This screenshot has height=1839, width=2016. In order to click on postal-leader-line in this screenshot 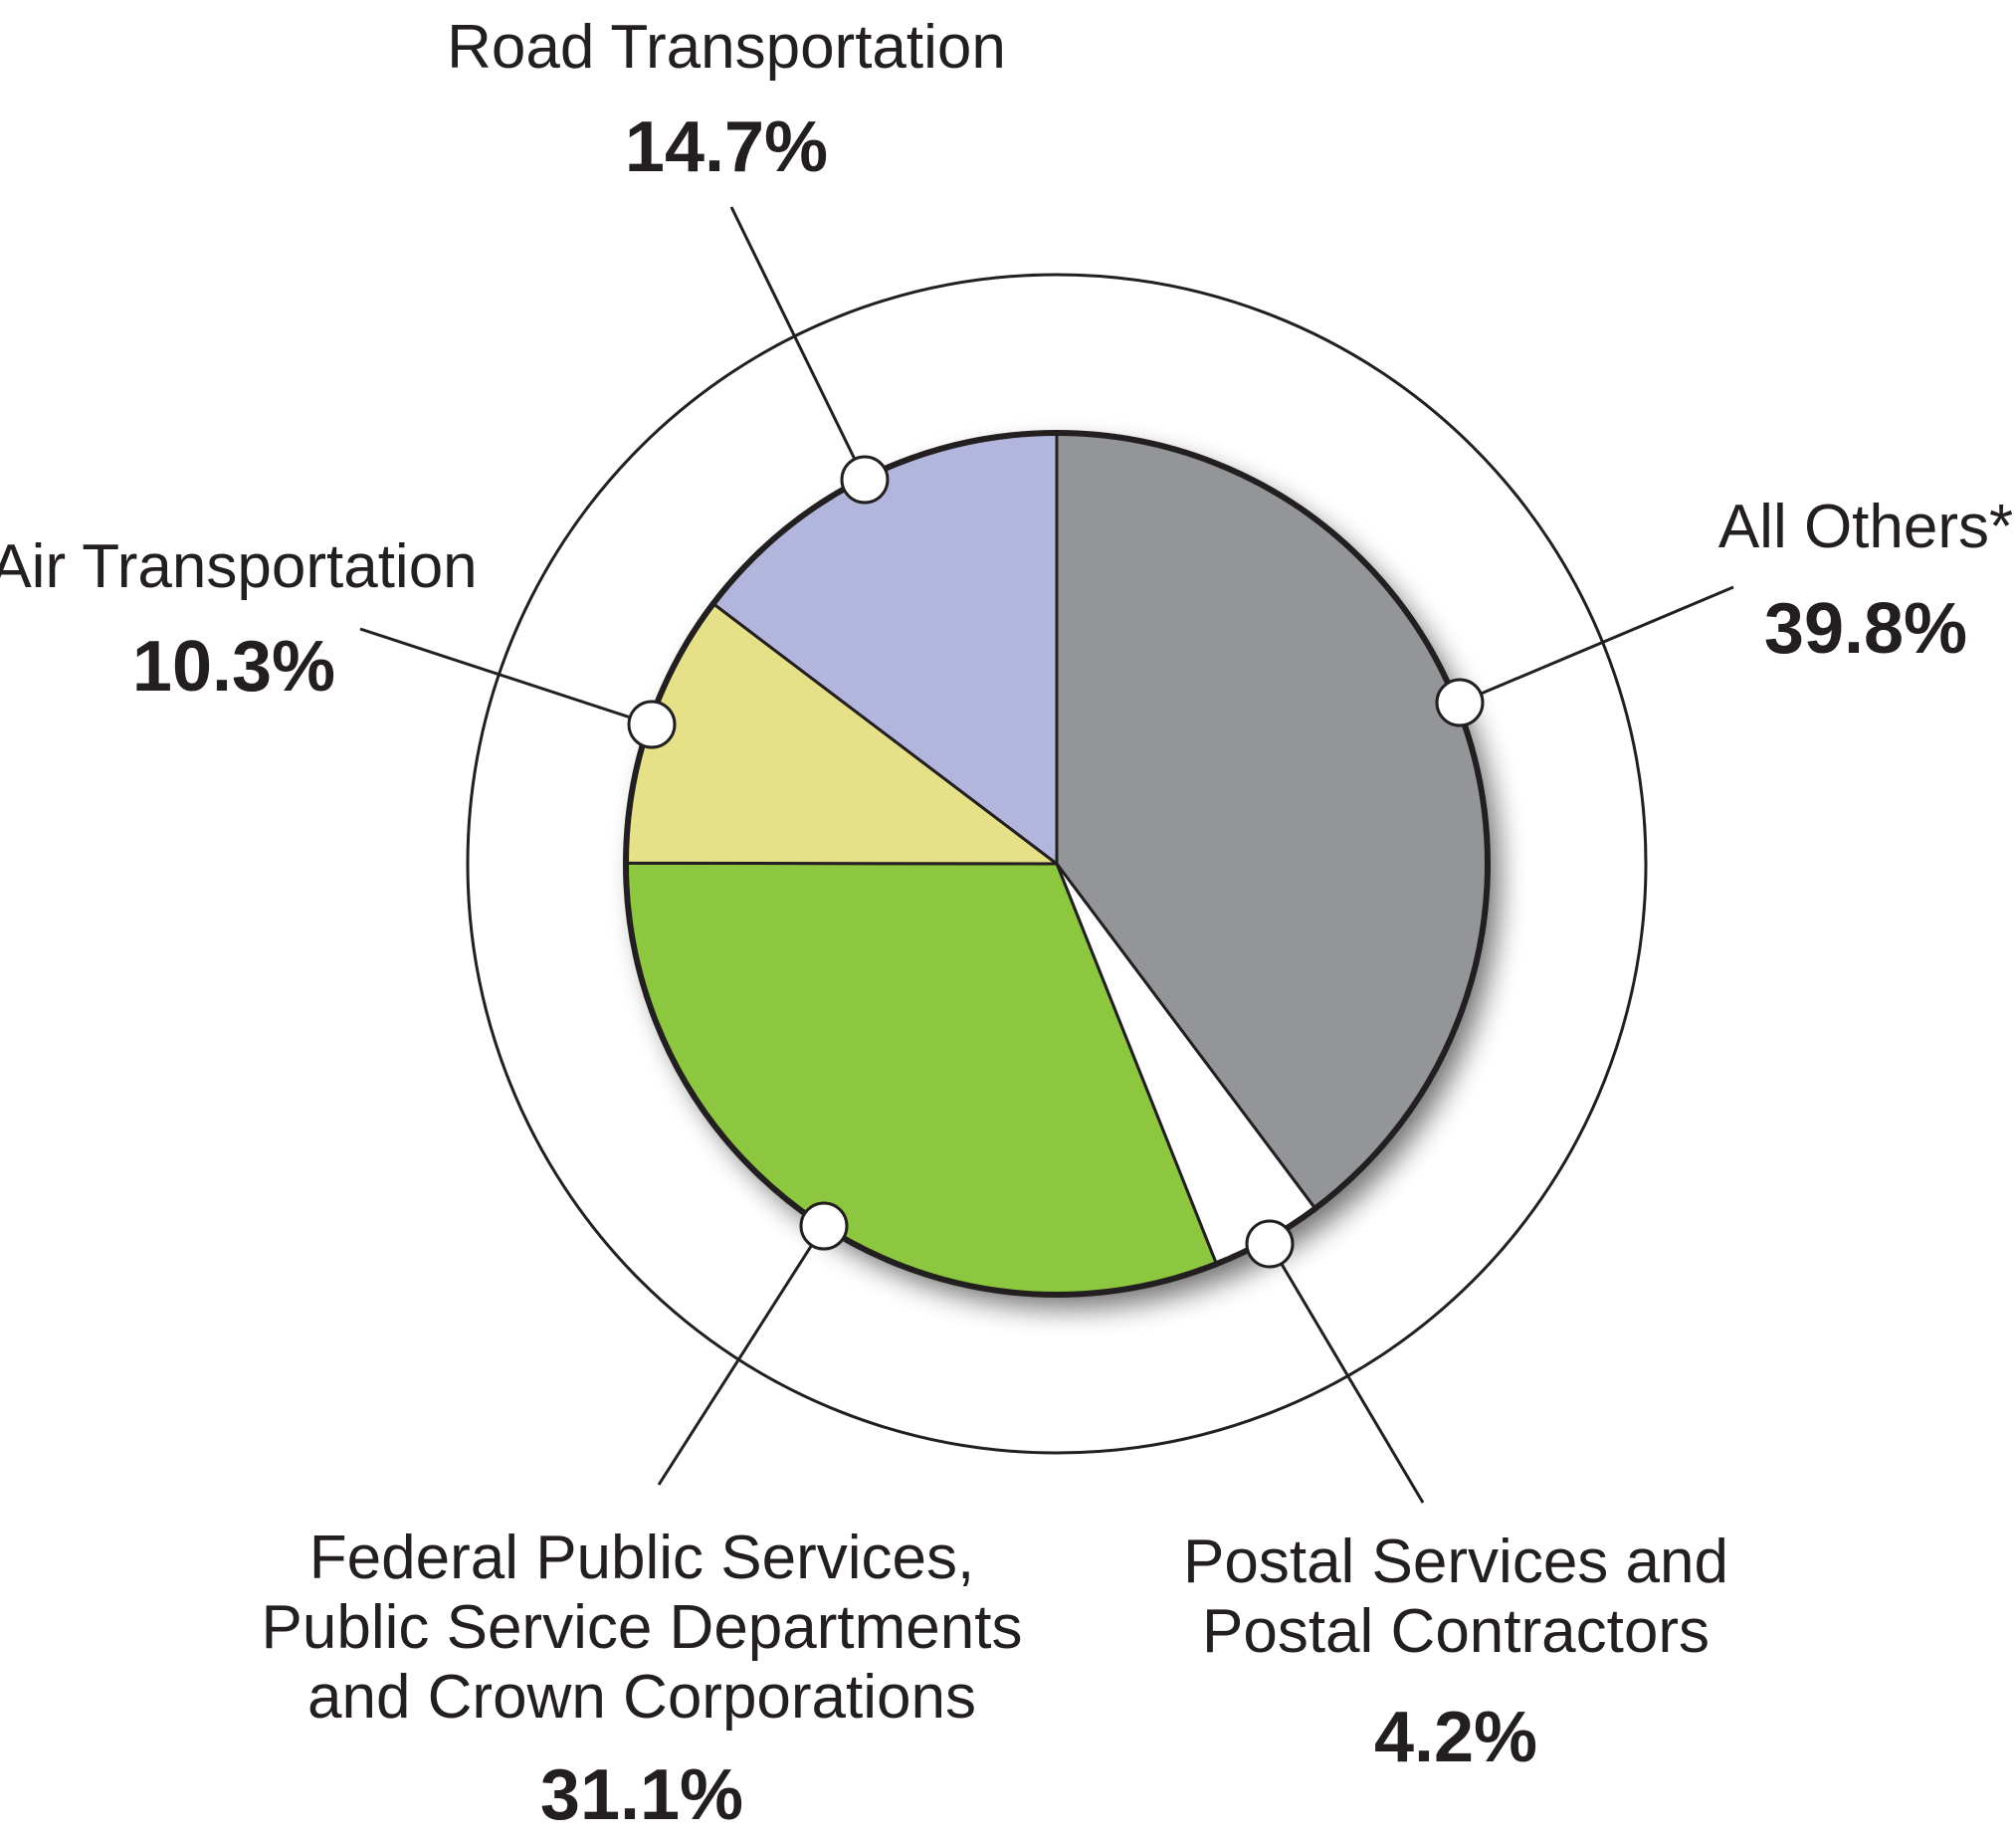, I will do `click(1346, 1373)`.